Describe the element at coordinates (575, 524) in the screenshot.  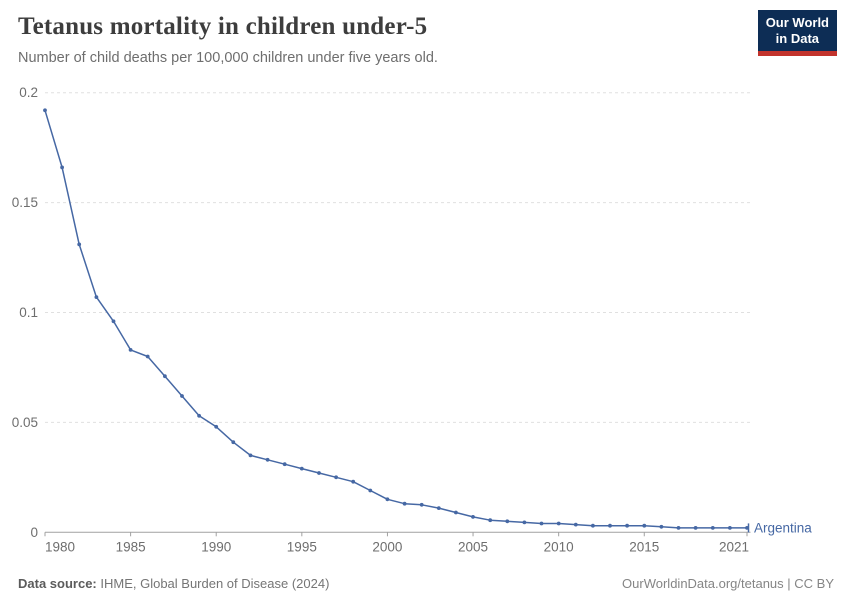
I see `data-point-2011` at that location.